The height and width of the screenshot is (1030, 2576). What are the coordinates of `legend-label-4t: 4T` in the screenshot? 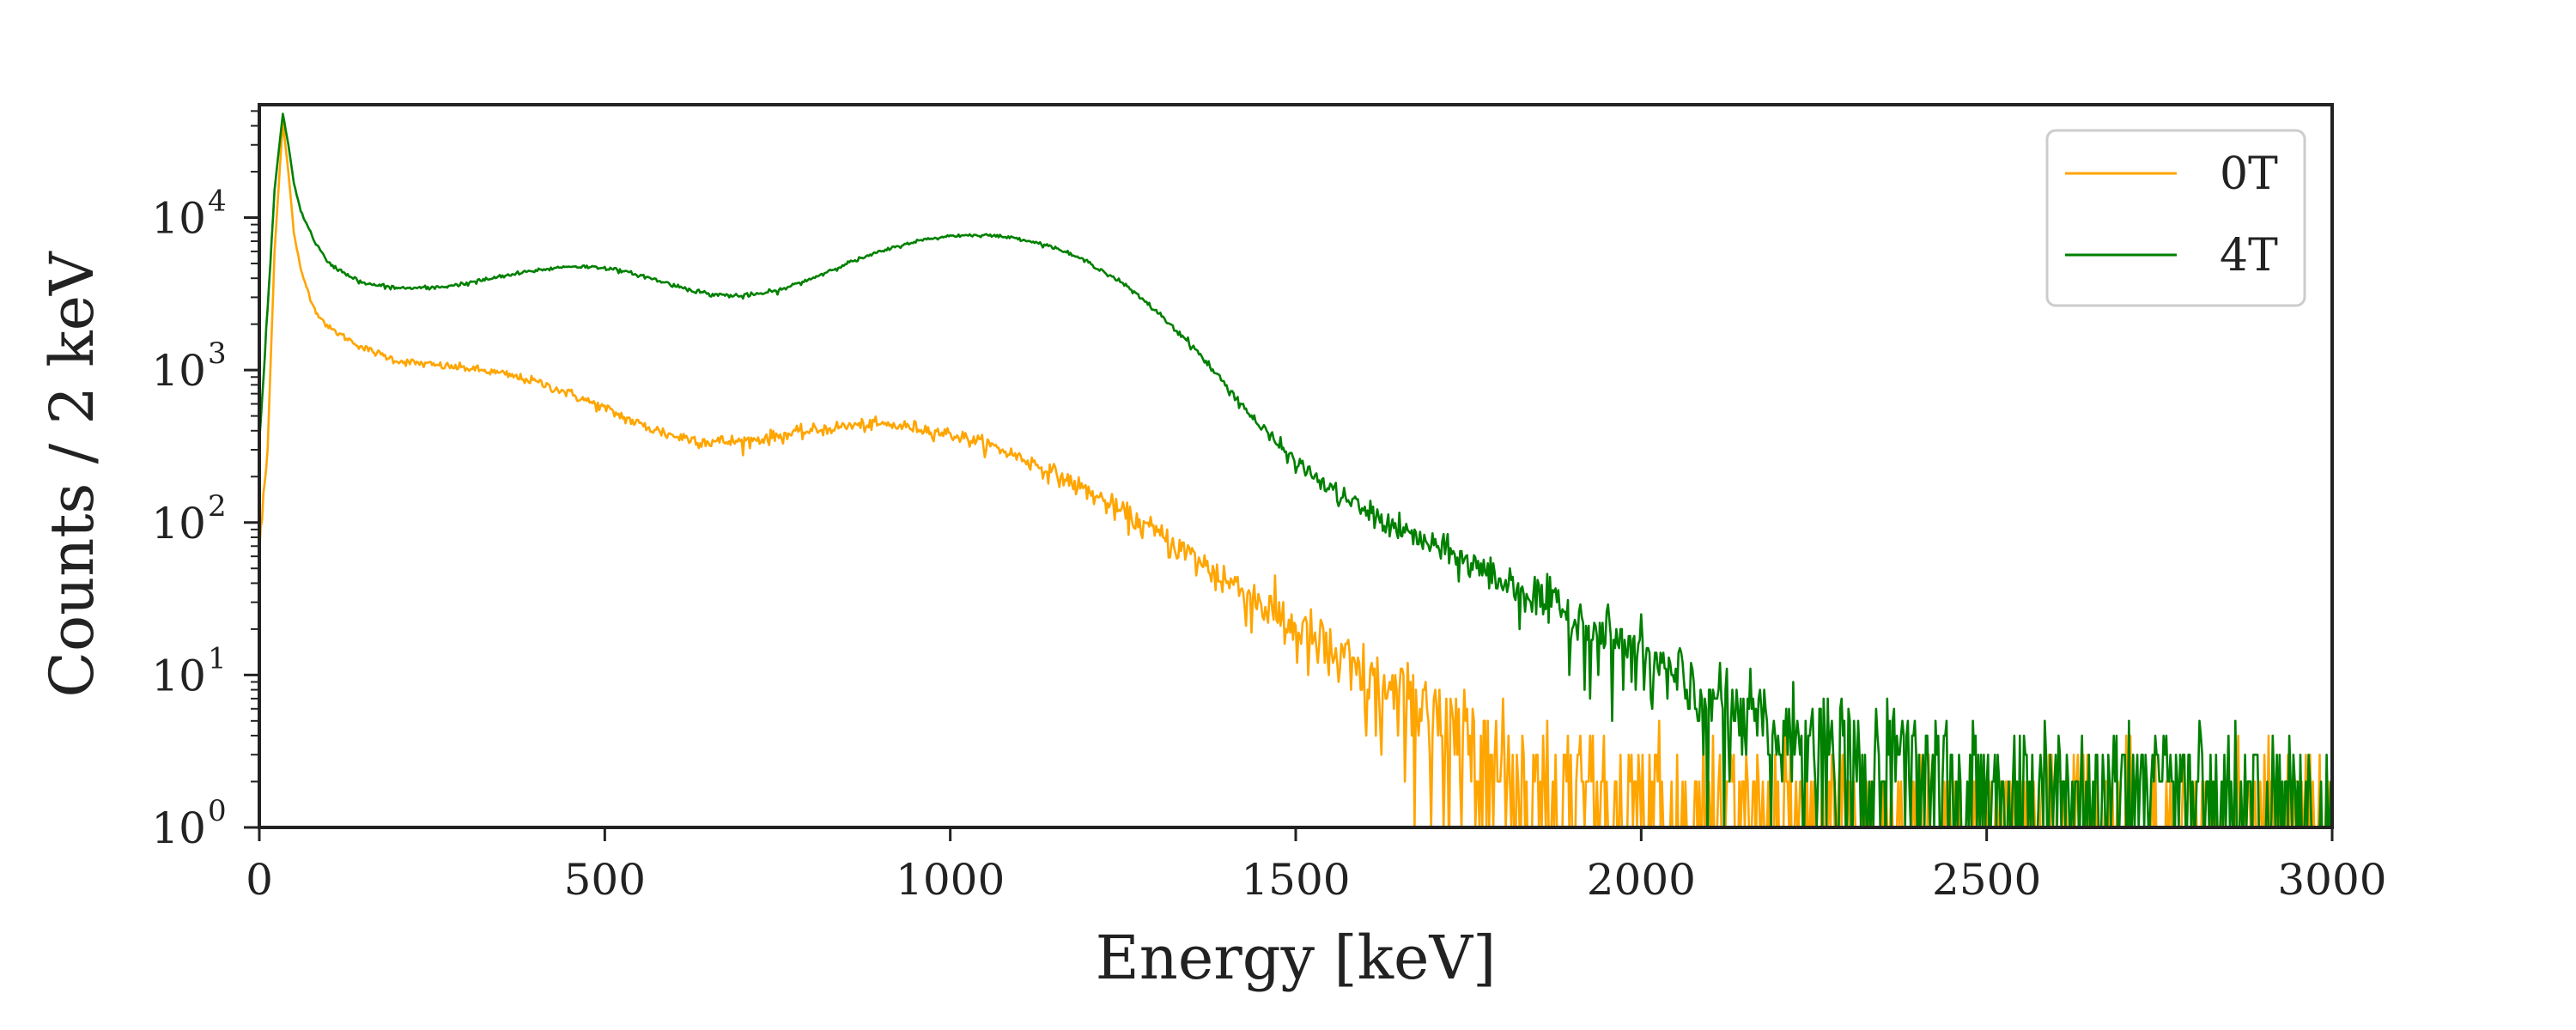 It's located at (2249, 256).